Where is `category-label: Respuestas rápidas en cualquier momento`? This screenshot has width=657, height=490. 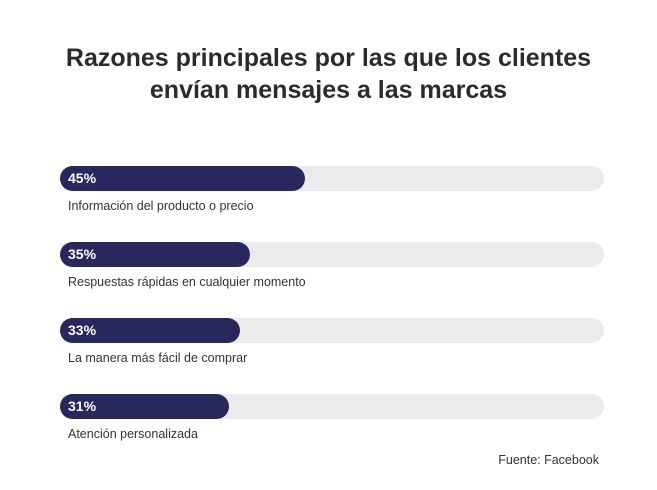 category-label: Respuestas rápidas en cualquier momento is located at coordinates (187, 282).